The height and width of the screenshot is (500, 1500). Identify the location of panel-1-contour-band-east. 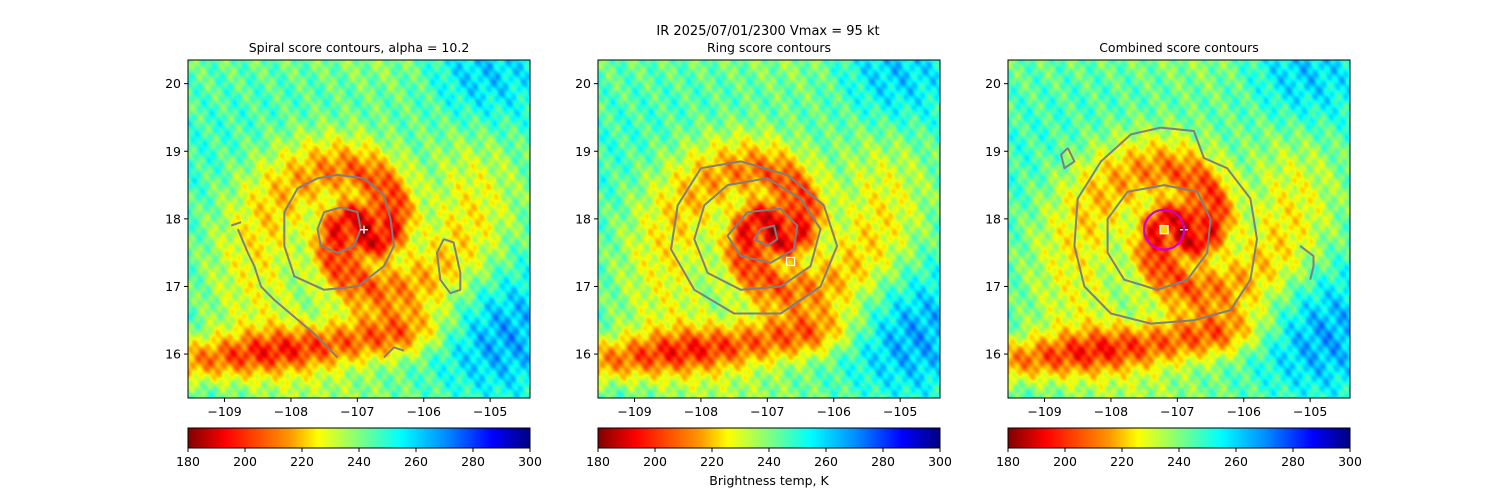
(449, 266).